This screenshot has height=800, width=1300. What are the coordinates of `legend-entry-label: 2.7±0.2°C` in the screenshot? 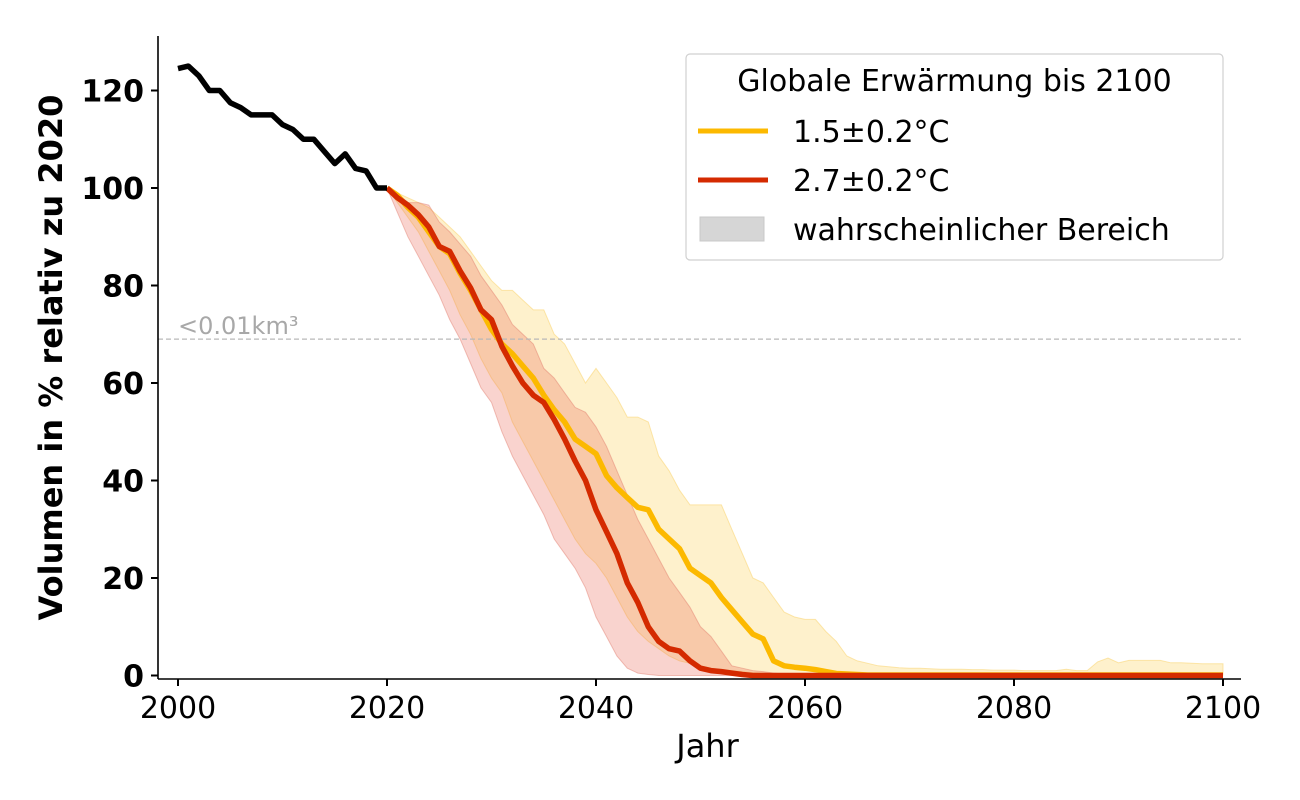 It's located at (871, 181).